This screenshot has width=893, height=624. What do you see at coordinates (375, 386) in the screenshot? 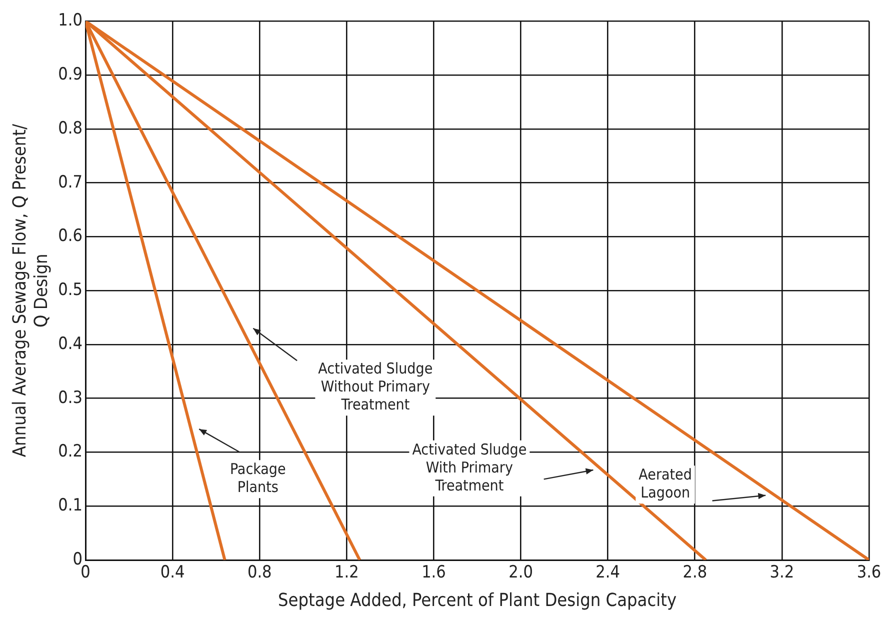
I see `annotation: Activated Sludge Without Primary Treatment` at bounding box center [375, 386].